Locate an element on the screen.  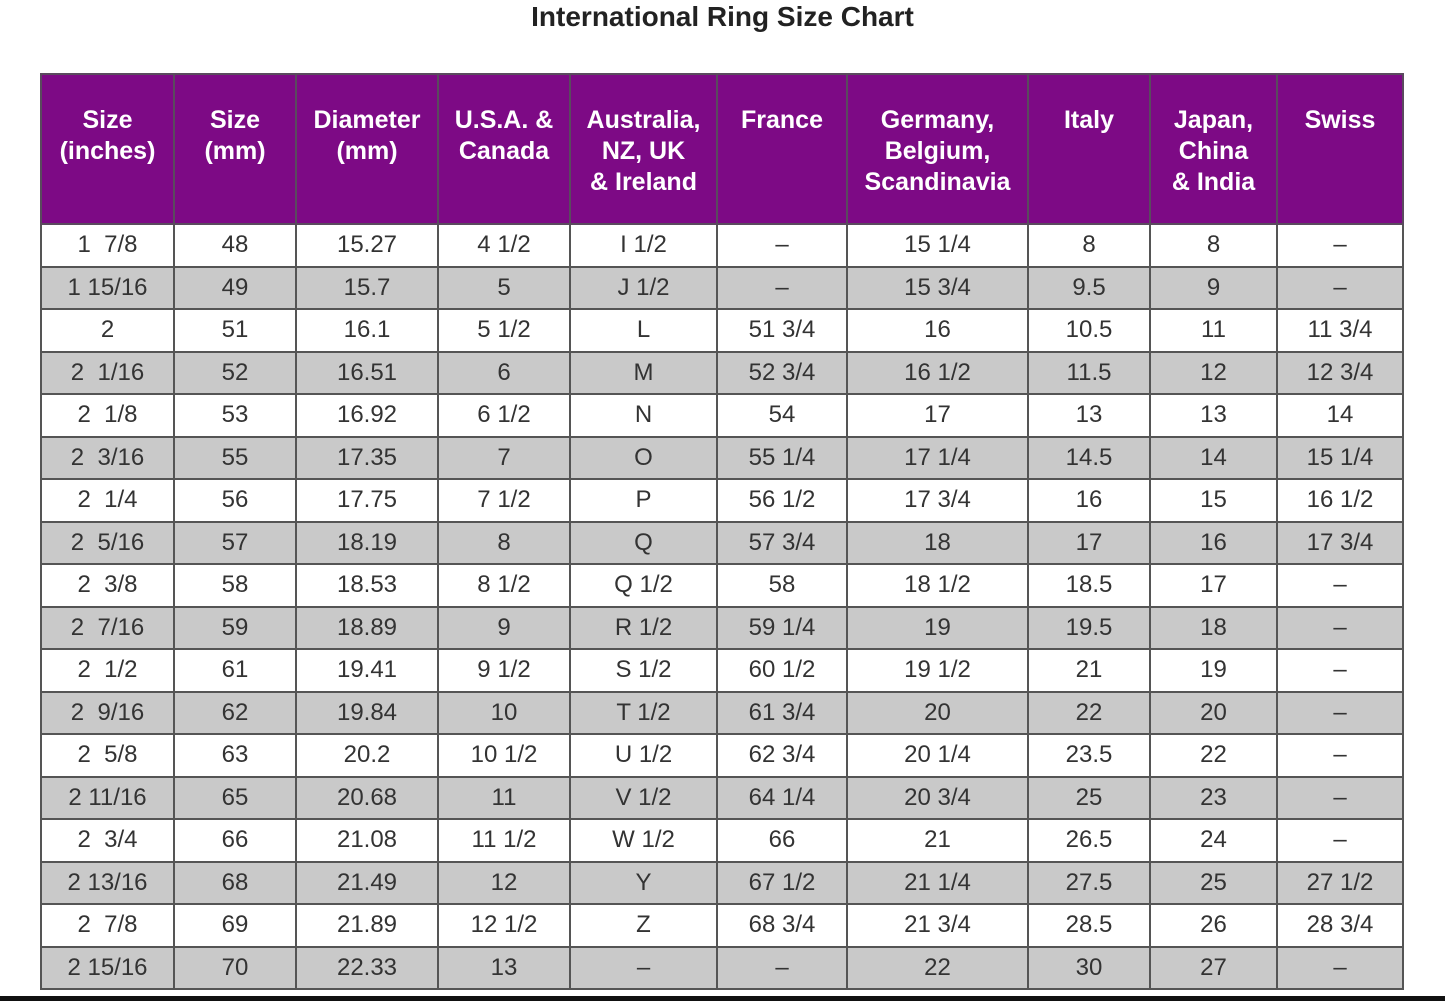
table-row: 2 9/16 62 19.84 10 T 1/2 61 3/4 20 22 20– is located at coordinates (722, 712).